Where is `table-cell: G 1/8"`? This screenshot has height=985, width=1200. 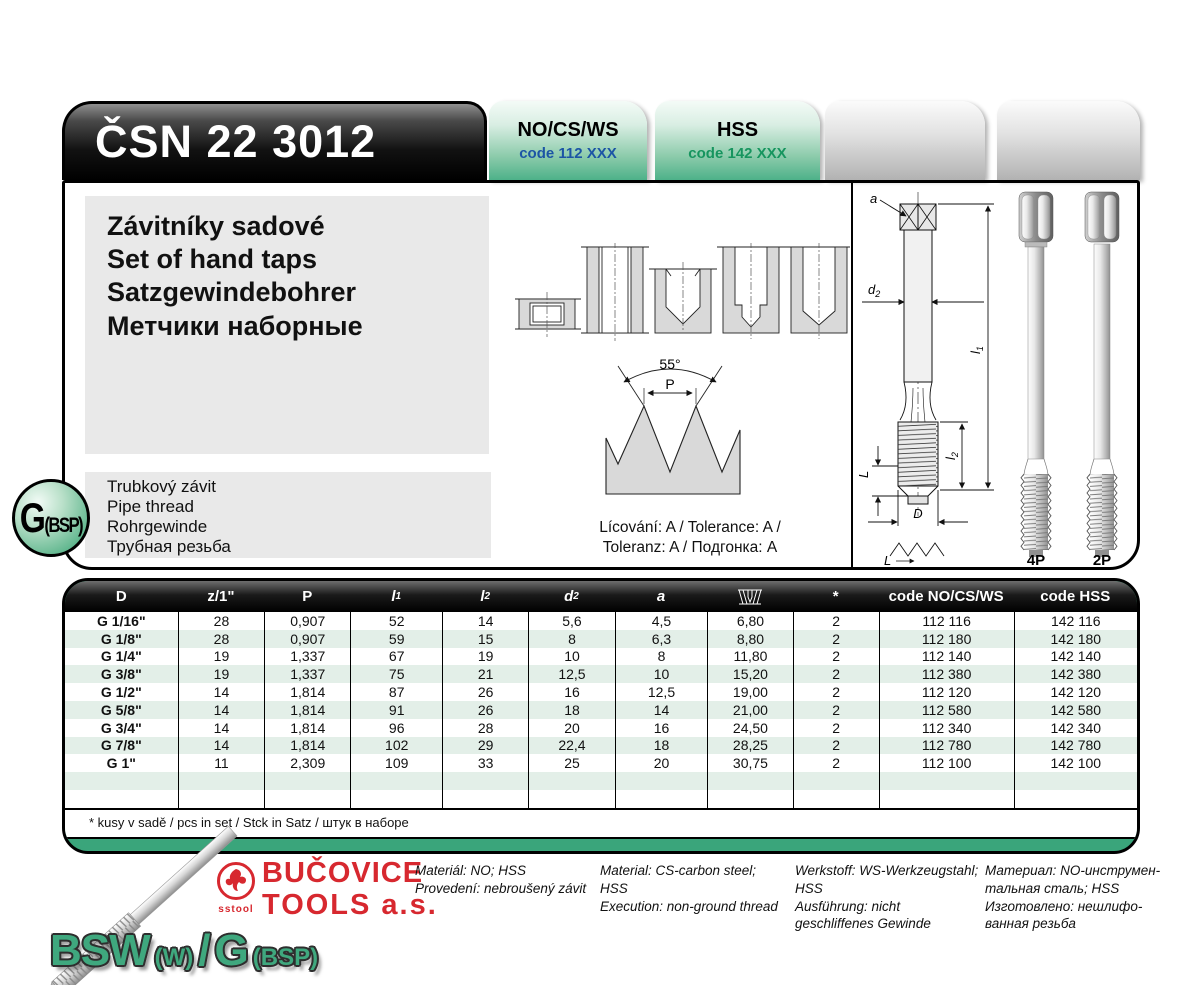 table-cell: G 1/8" is located at coordinates (121, 638).